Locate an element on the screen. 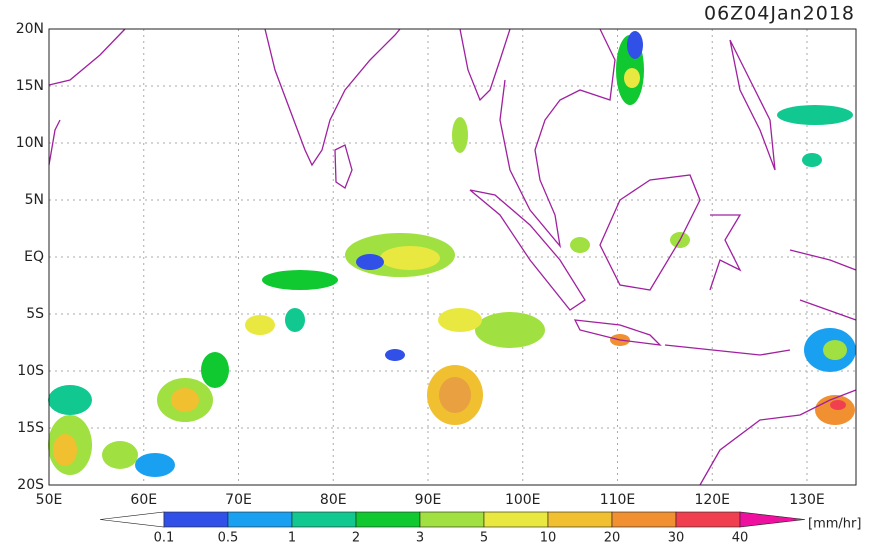 This screenshot has height=544, width=880. colorbar-label: 1 is located at coordinates (292, 537).